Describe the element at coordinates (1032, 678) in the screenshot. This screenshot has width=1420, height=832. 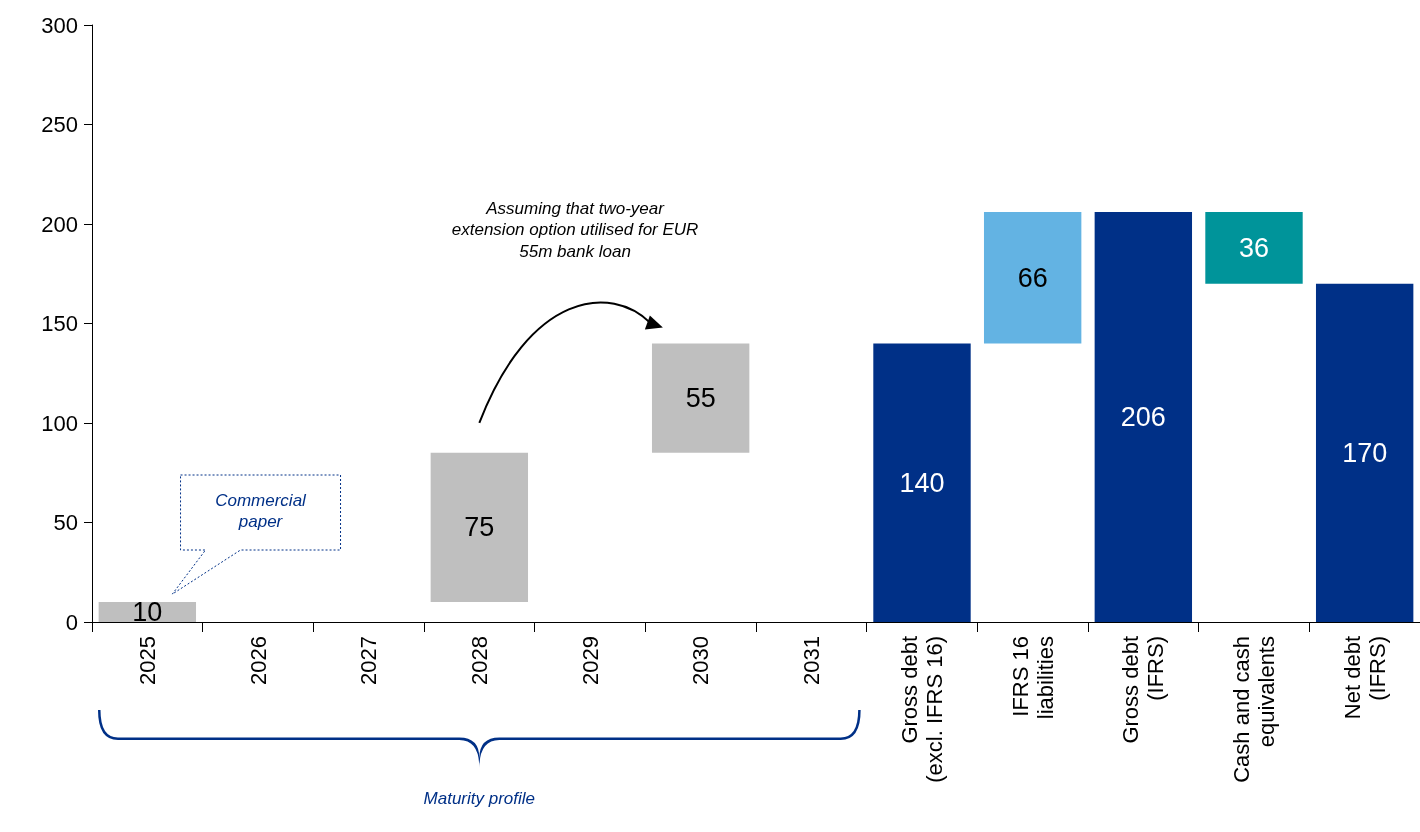
I see `x-tick-label: IFRS 16 liabilities` at that location.